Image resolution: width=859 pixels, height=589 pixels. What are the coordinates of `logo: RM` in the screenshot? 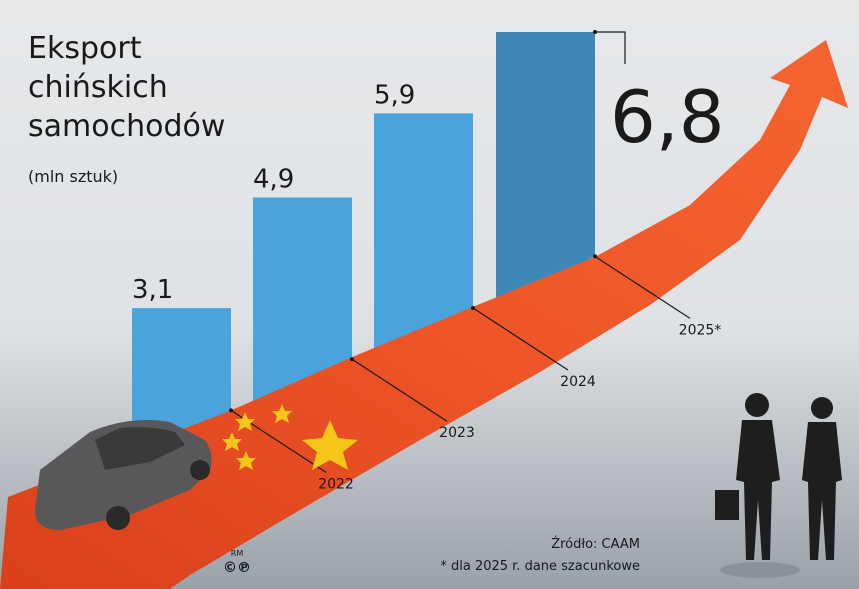 It's located at (237, 553).